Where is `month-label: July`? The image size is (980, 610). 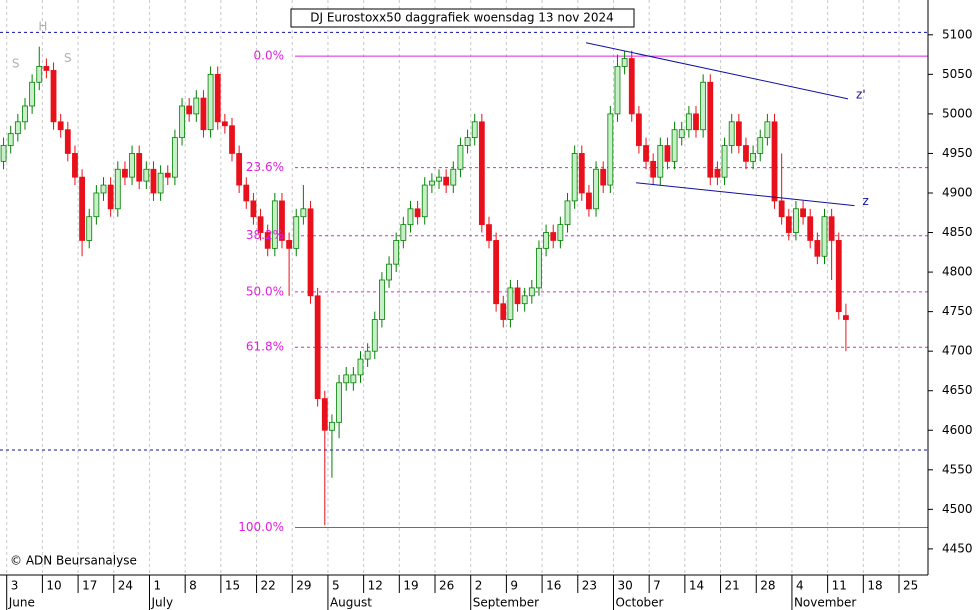
month-label: July is located at coordinates (161, 603).